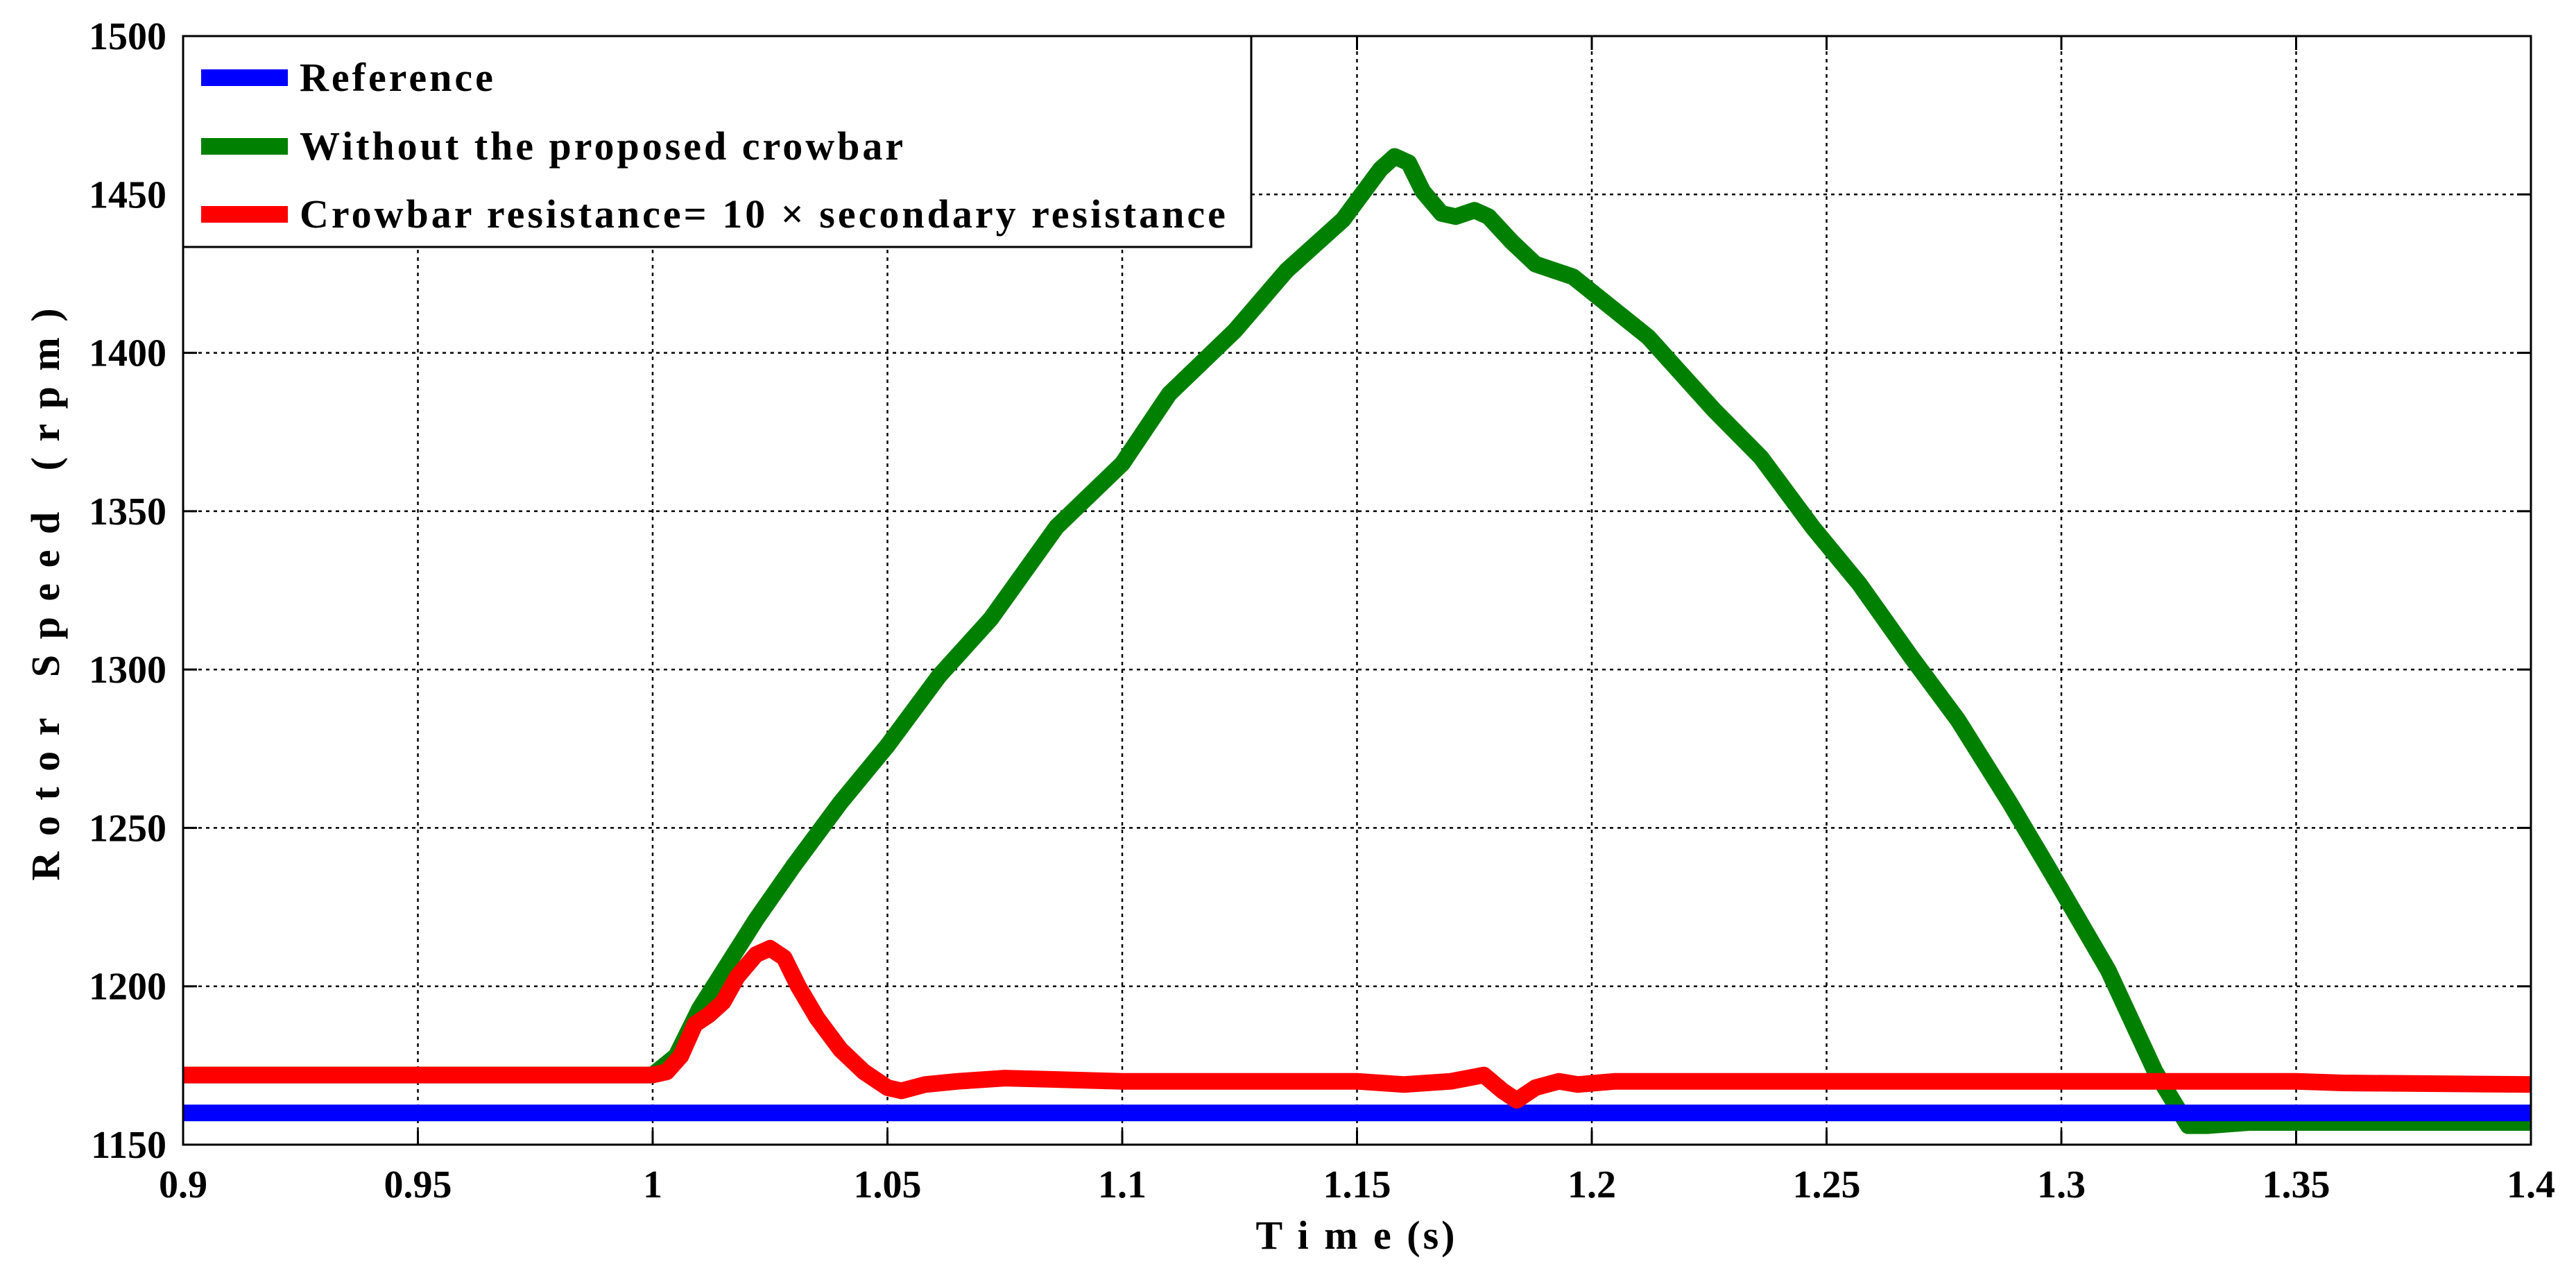  What do you see at coordinates (127, 511) in the screenshot?
I see `y-tick-label: 1350` at bounding box center [127, 511].